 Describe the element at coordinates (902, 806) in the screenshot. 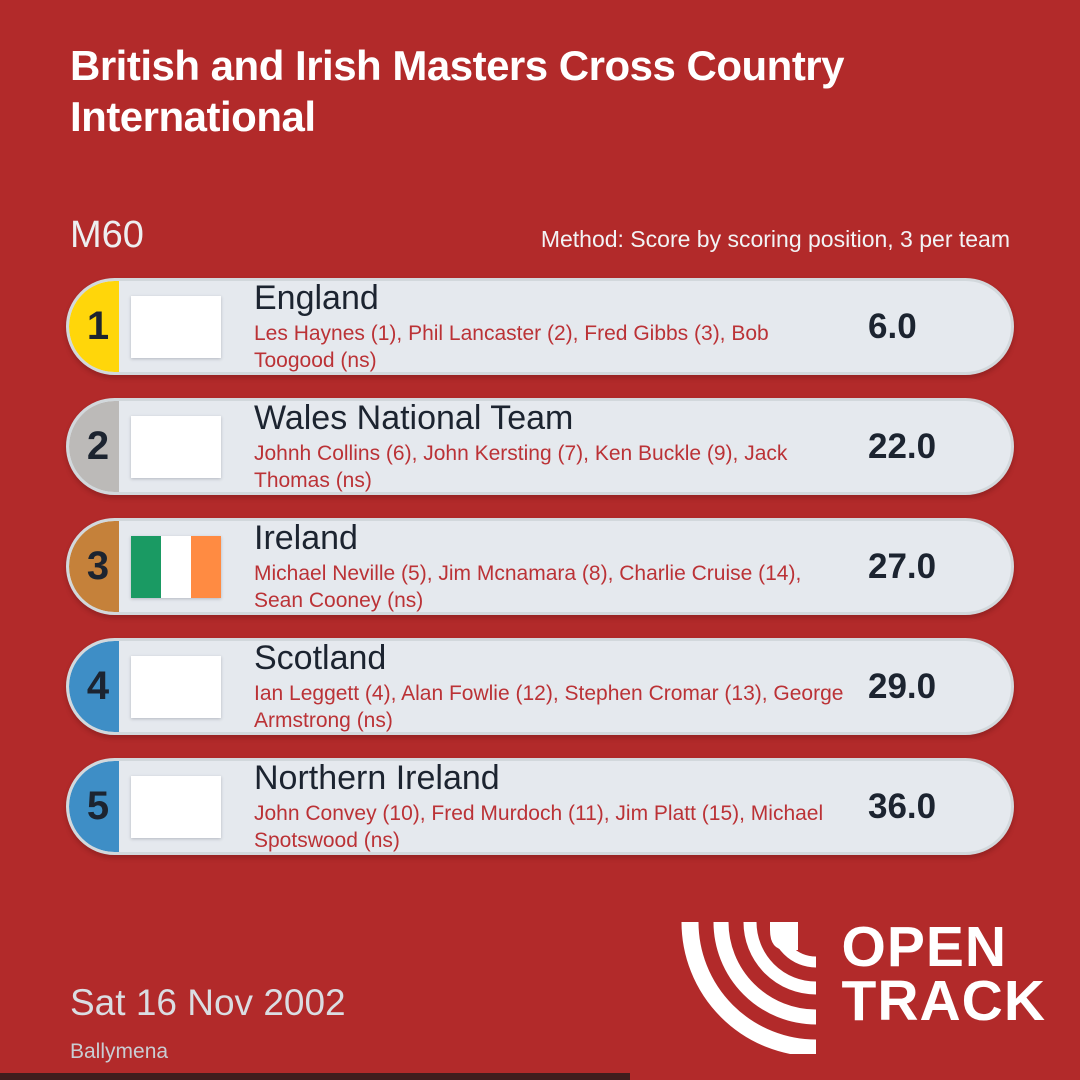

I see `team-score: 36.0` at that location.